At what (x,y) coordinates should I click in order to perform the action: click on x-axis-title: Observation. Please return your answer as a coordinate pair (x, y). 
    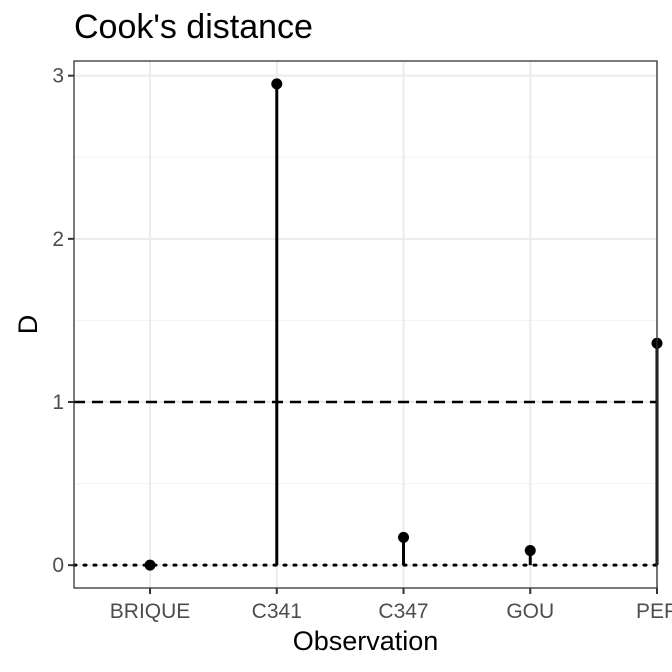
    Looking at the image, I should click on (366, 641).